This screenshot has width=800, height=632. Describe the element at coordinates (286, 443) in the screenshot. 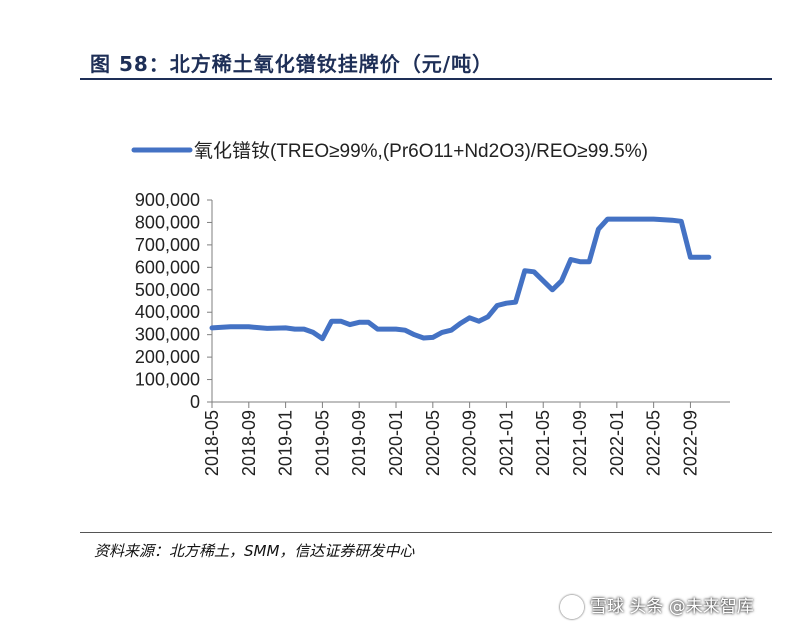

I see `x-tick-label: 2019-01` at that location.